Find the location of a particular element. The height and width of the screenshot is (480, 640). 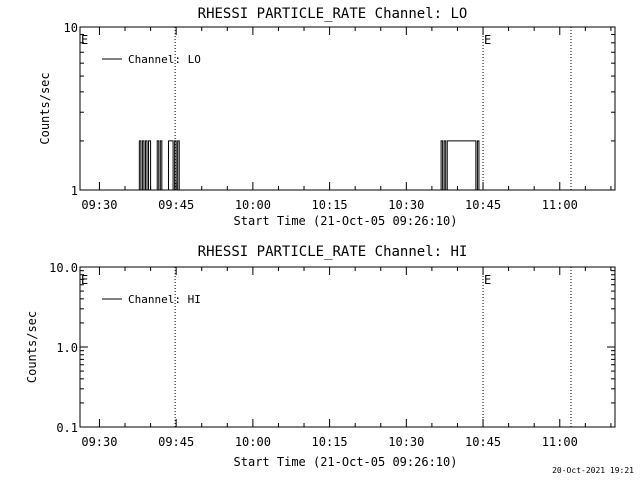

x-axis-label-lo: Start Time (21-Oct-05 09:26:10) is located at coordinates (346, 221).